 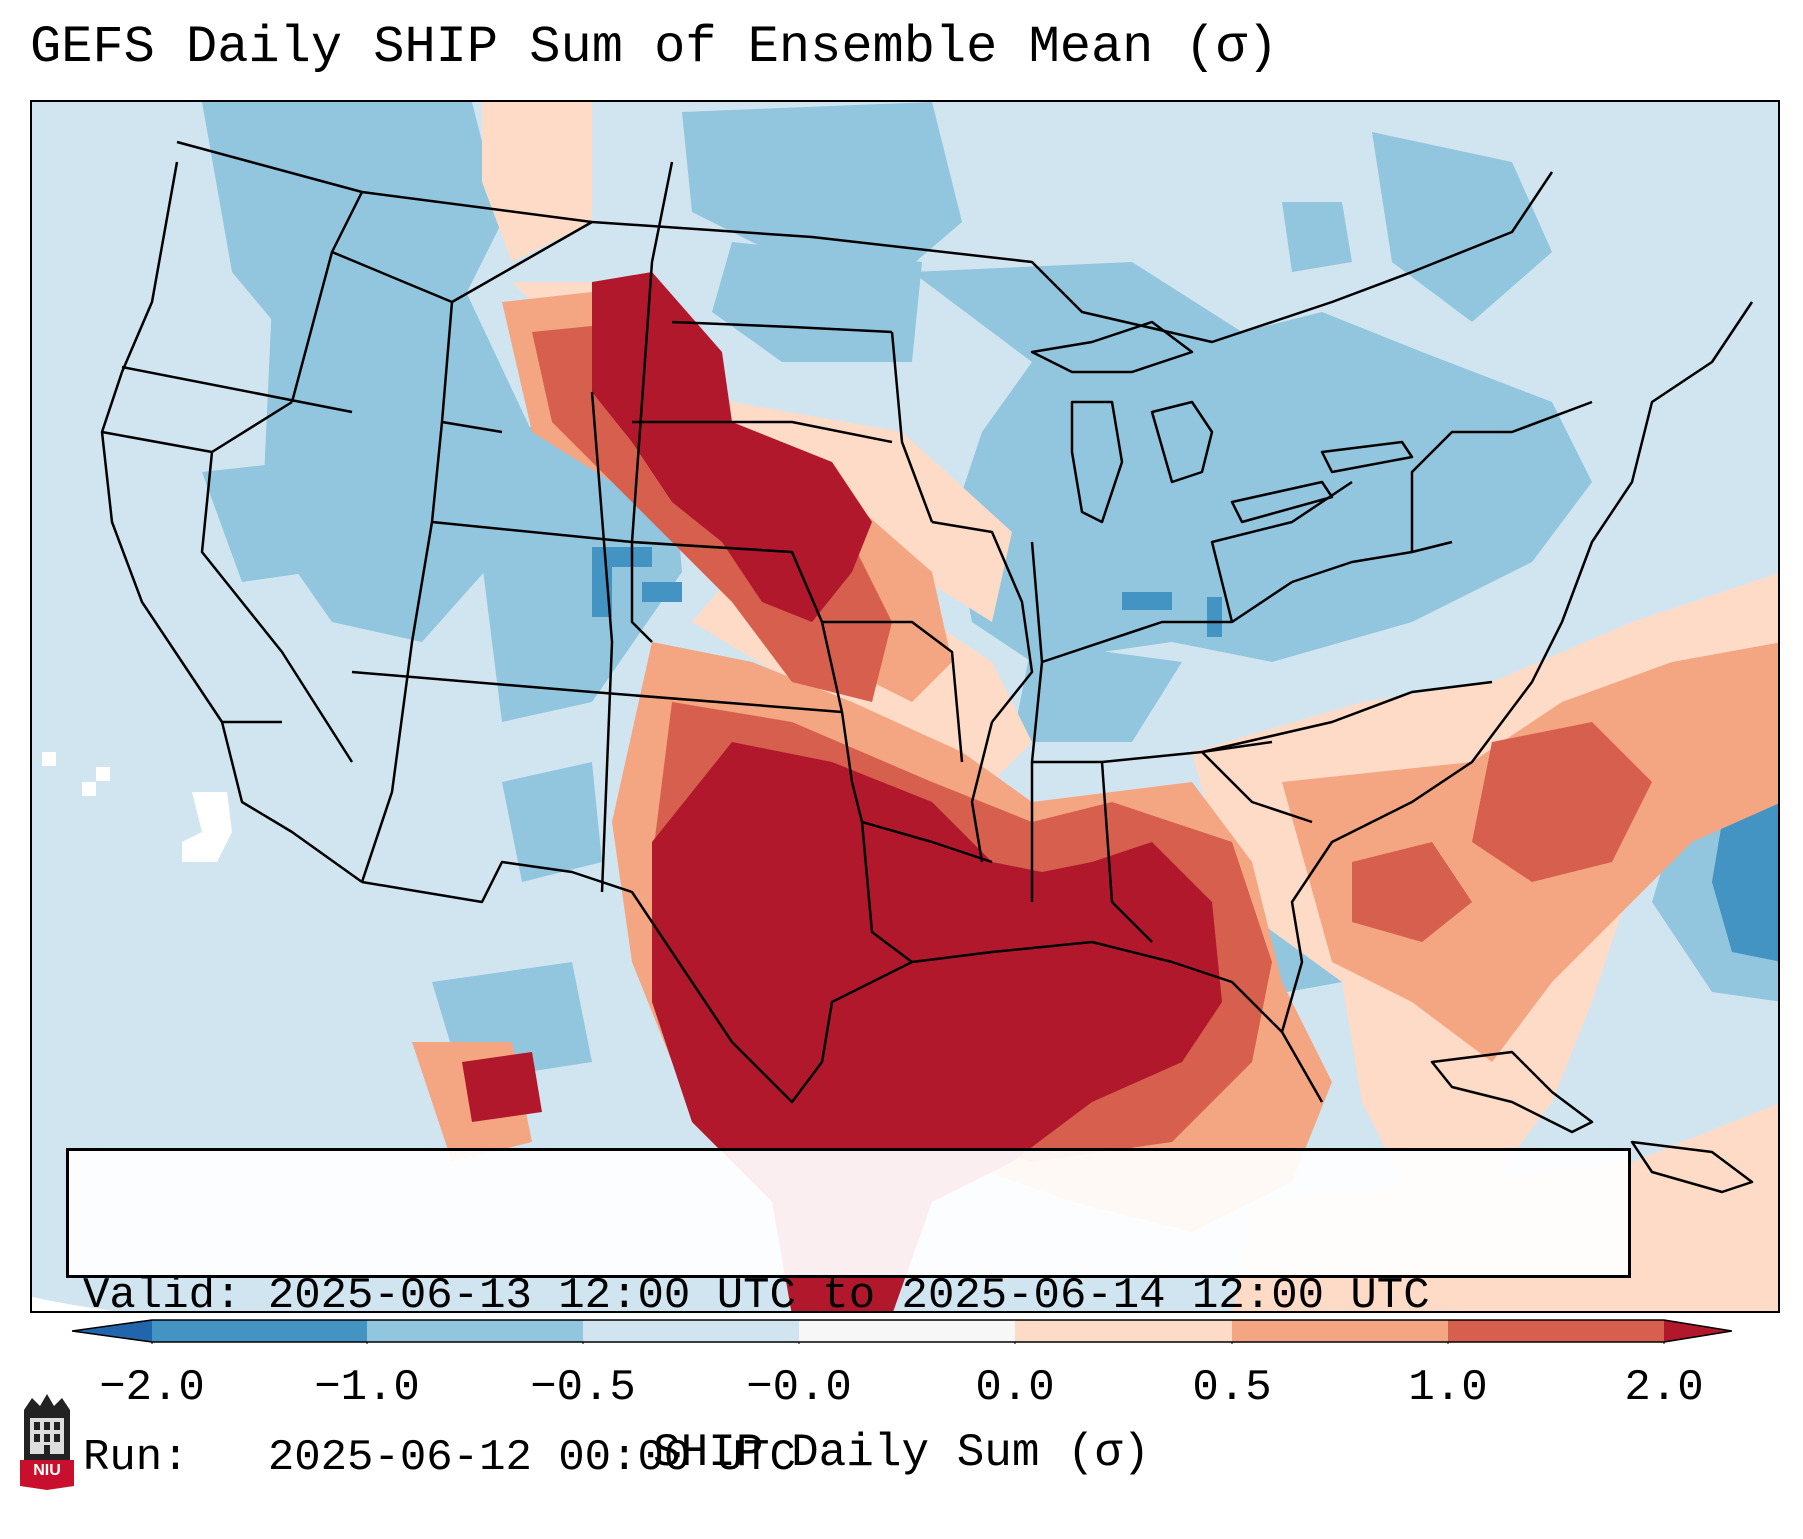 I want to click on niu-logo-icon, so click(x=47, y=1442).